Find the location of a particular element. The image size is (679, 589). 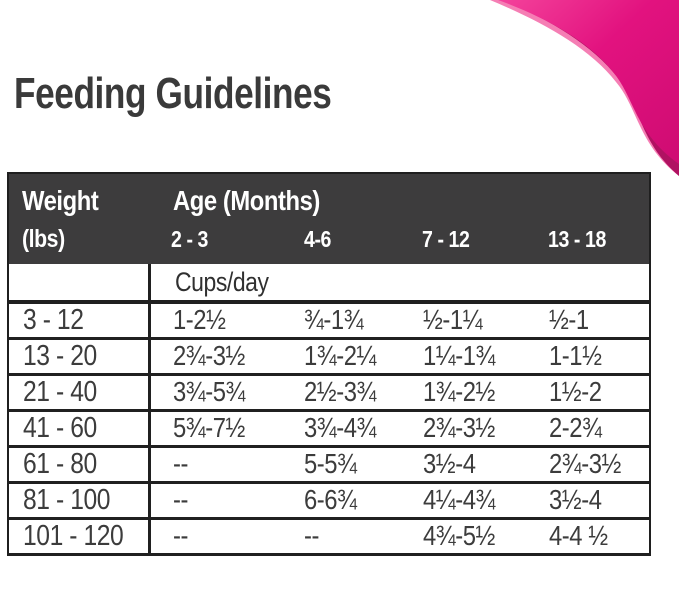

age-column-labels: 2 - 3 4-6 7 - 12 13 - 18 is located at coordinates (399, 239).